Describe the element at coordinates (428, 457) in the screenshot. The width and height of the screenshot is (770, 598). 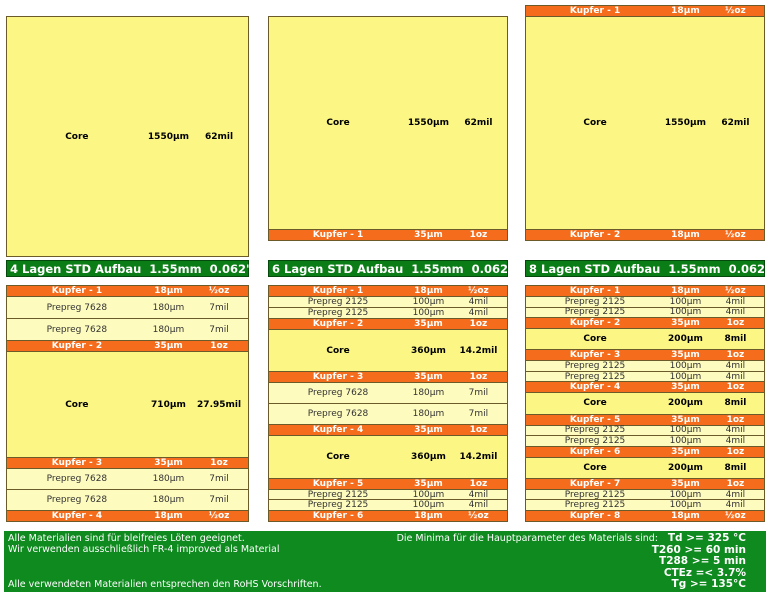
I see `layer-thickness: 360µm` at that location.